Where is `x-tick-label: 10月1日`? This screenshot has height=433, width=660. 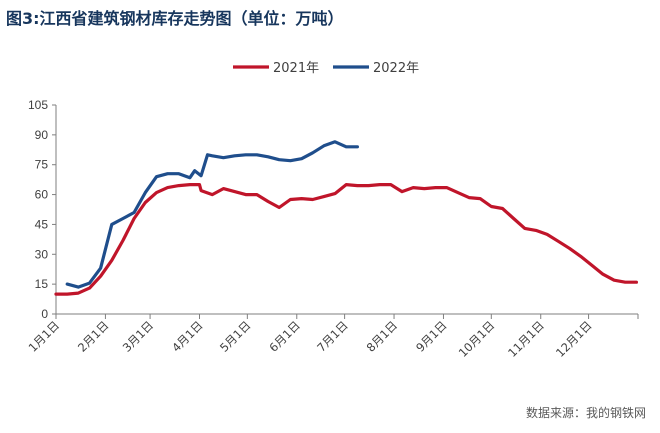
x-tick-label: 10月1日 is located at coordinates (477, 339).